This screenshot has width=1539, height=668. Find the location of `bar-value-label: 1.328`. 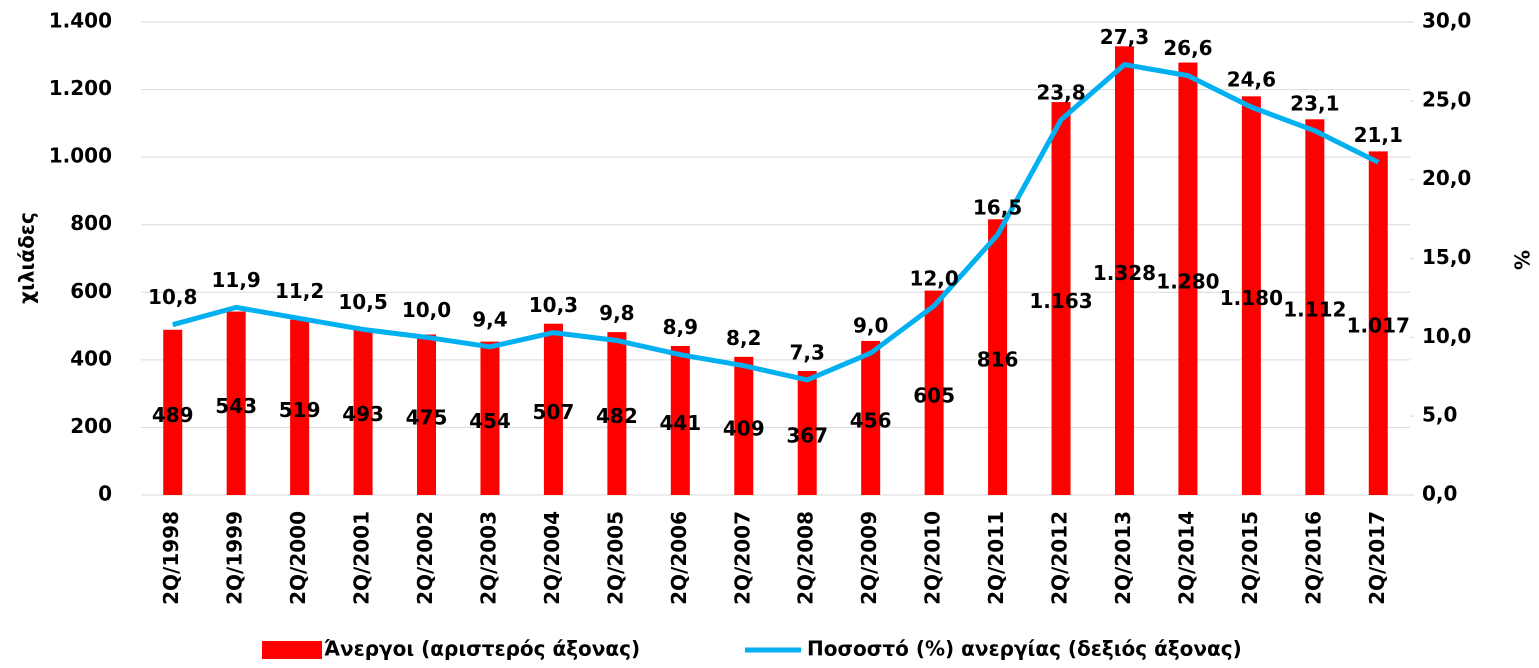

bar-value-label: 1.328 is located at coordinates (1124, 273).